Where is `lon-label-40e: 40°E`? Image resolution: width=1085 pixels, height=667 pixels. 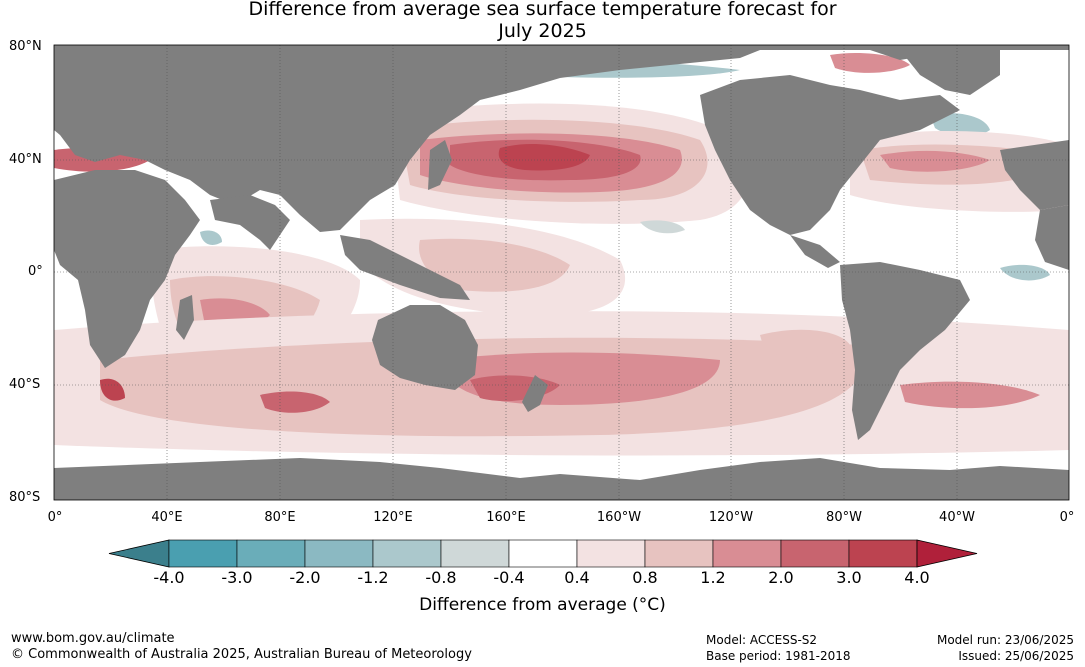
lon-label-40e: 40°E is located at coordinates (167, 517).